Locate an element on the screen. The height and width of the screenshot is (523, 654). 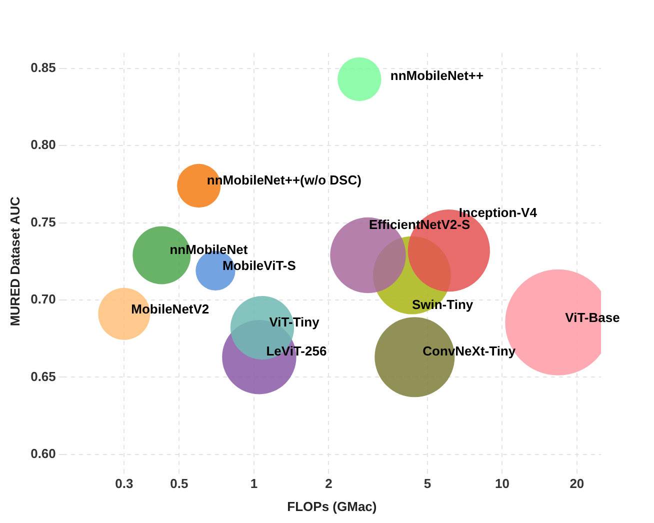
x-tick-label: 1 is located at coordinates (254, 484).